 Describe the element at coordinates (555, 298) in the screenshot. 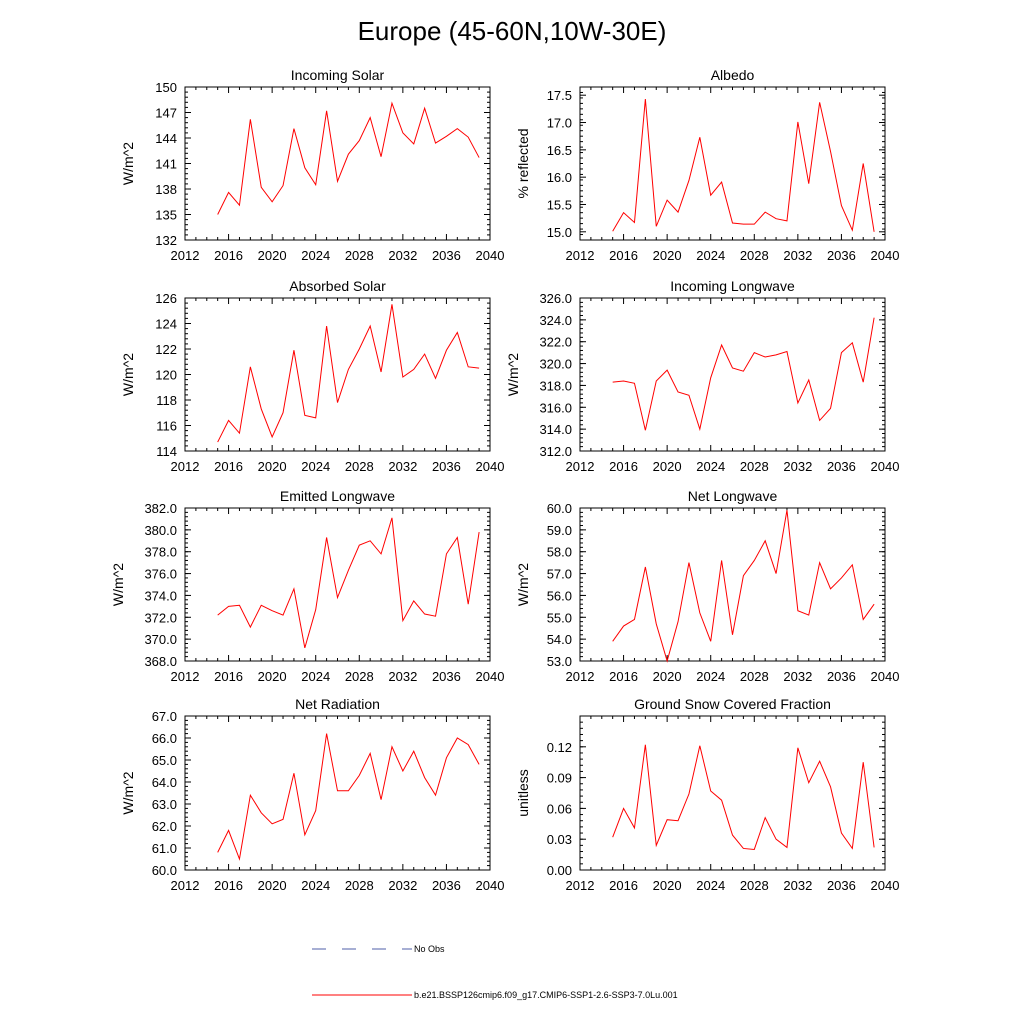

I see `y-tick-label: 326.0` at that location.